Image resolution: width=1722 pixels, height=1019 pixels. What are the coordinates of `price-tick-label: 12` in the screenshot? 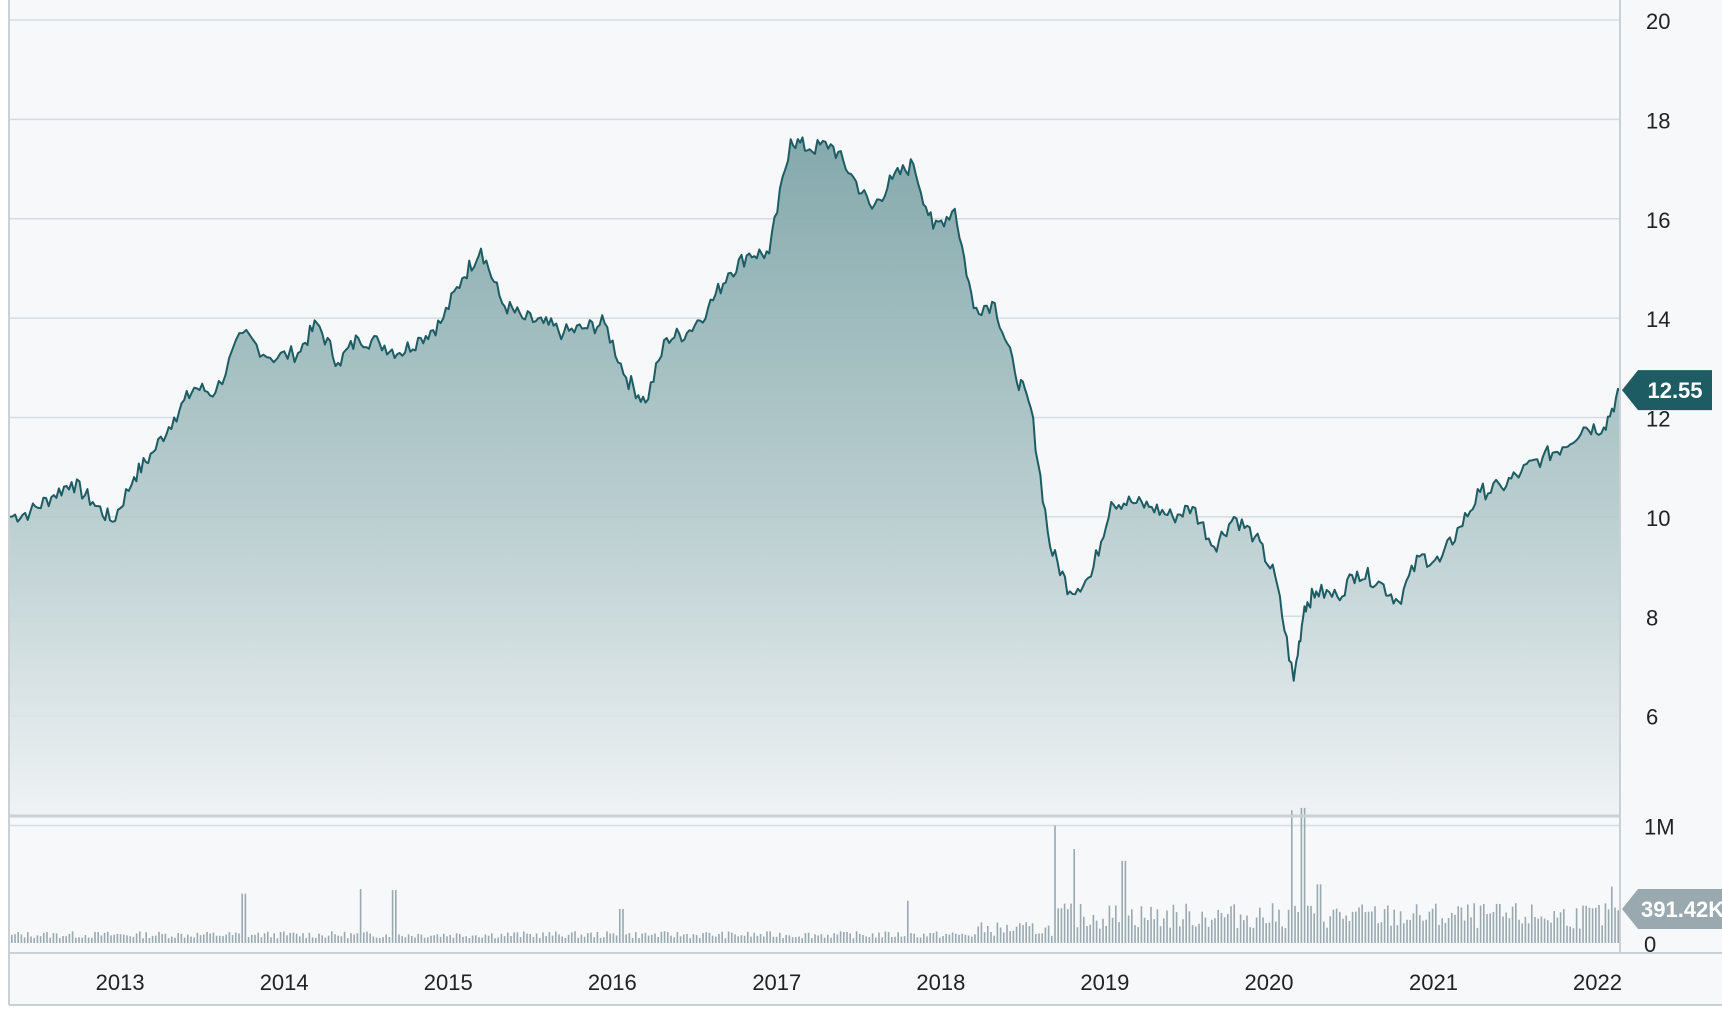 It's located at (1658, 419).